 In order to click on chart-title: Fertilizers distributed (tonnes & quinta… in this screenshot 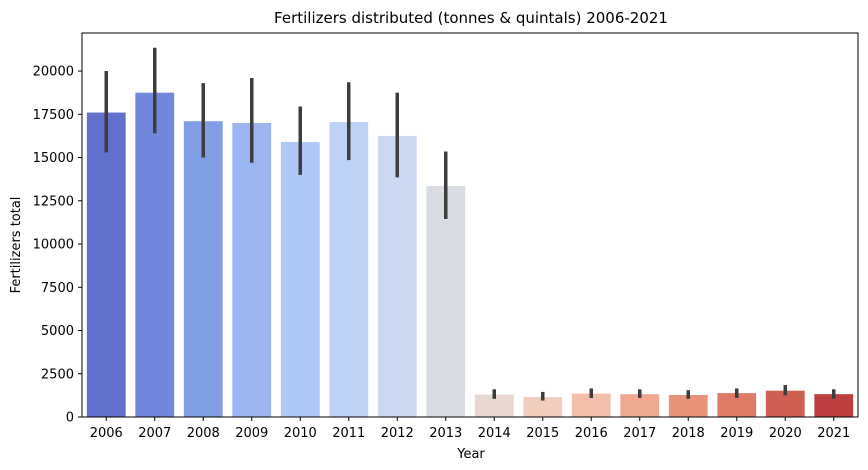, I will do `click(471, 18)`.